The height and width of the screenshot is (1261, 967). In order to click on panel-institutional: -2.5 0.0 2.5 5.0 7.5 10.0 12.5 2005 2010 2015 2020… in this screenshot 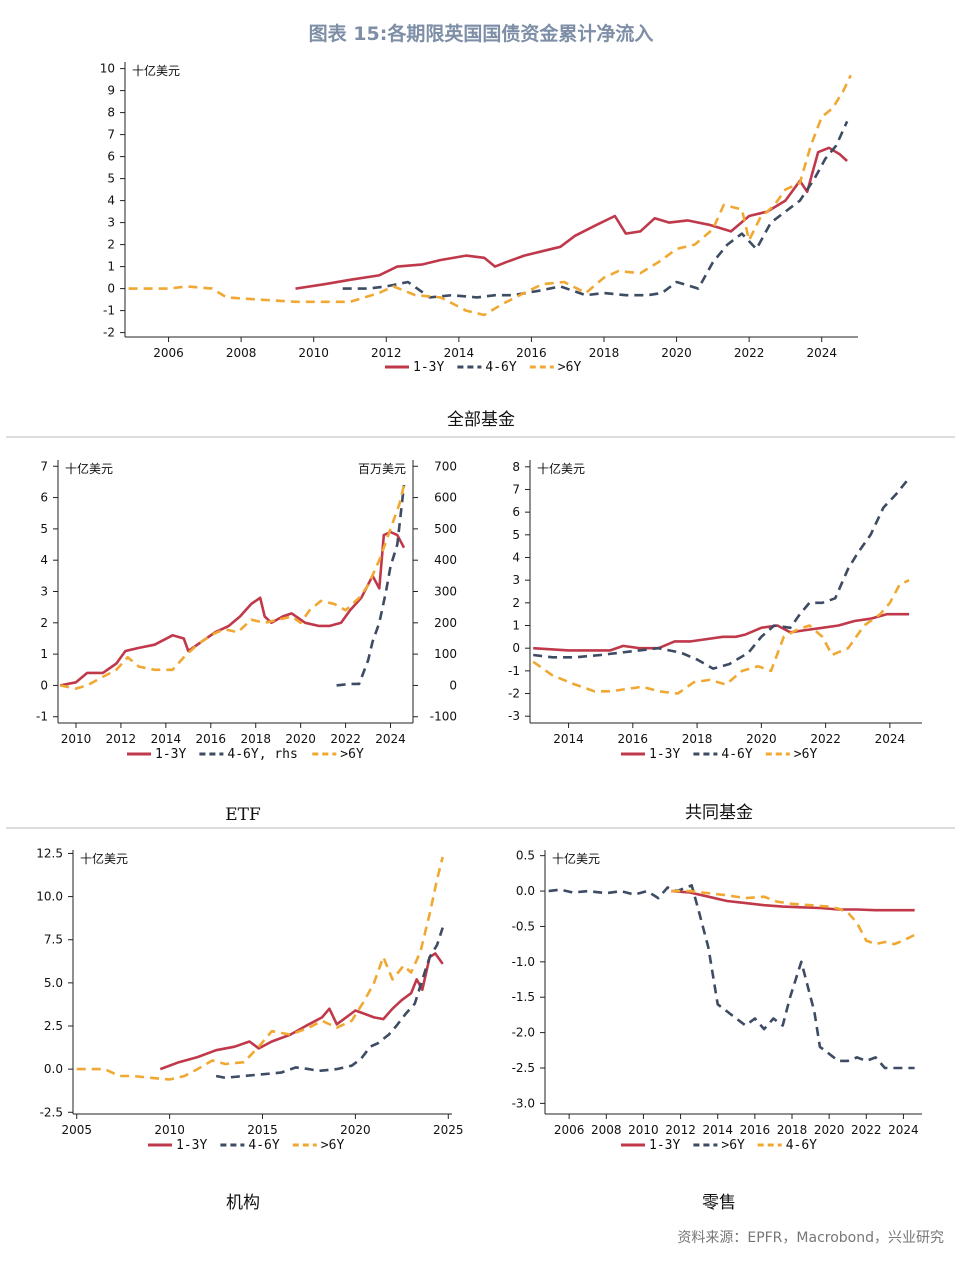, I will do `click(249, 1029)`.